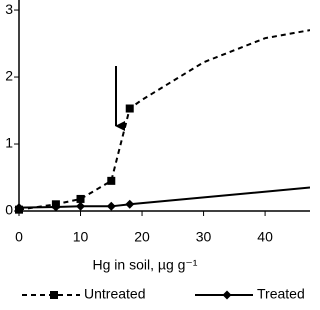  Describe the element at coordinates (81, 237) in the screenshot. I see `x-tick-label: 10` at that location.